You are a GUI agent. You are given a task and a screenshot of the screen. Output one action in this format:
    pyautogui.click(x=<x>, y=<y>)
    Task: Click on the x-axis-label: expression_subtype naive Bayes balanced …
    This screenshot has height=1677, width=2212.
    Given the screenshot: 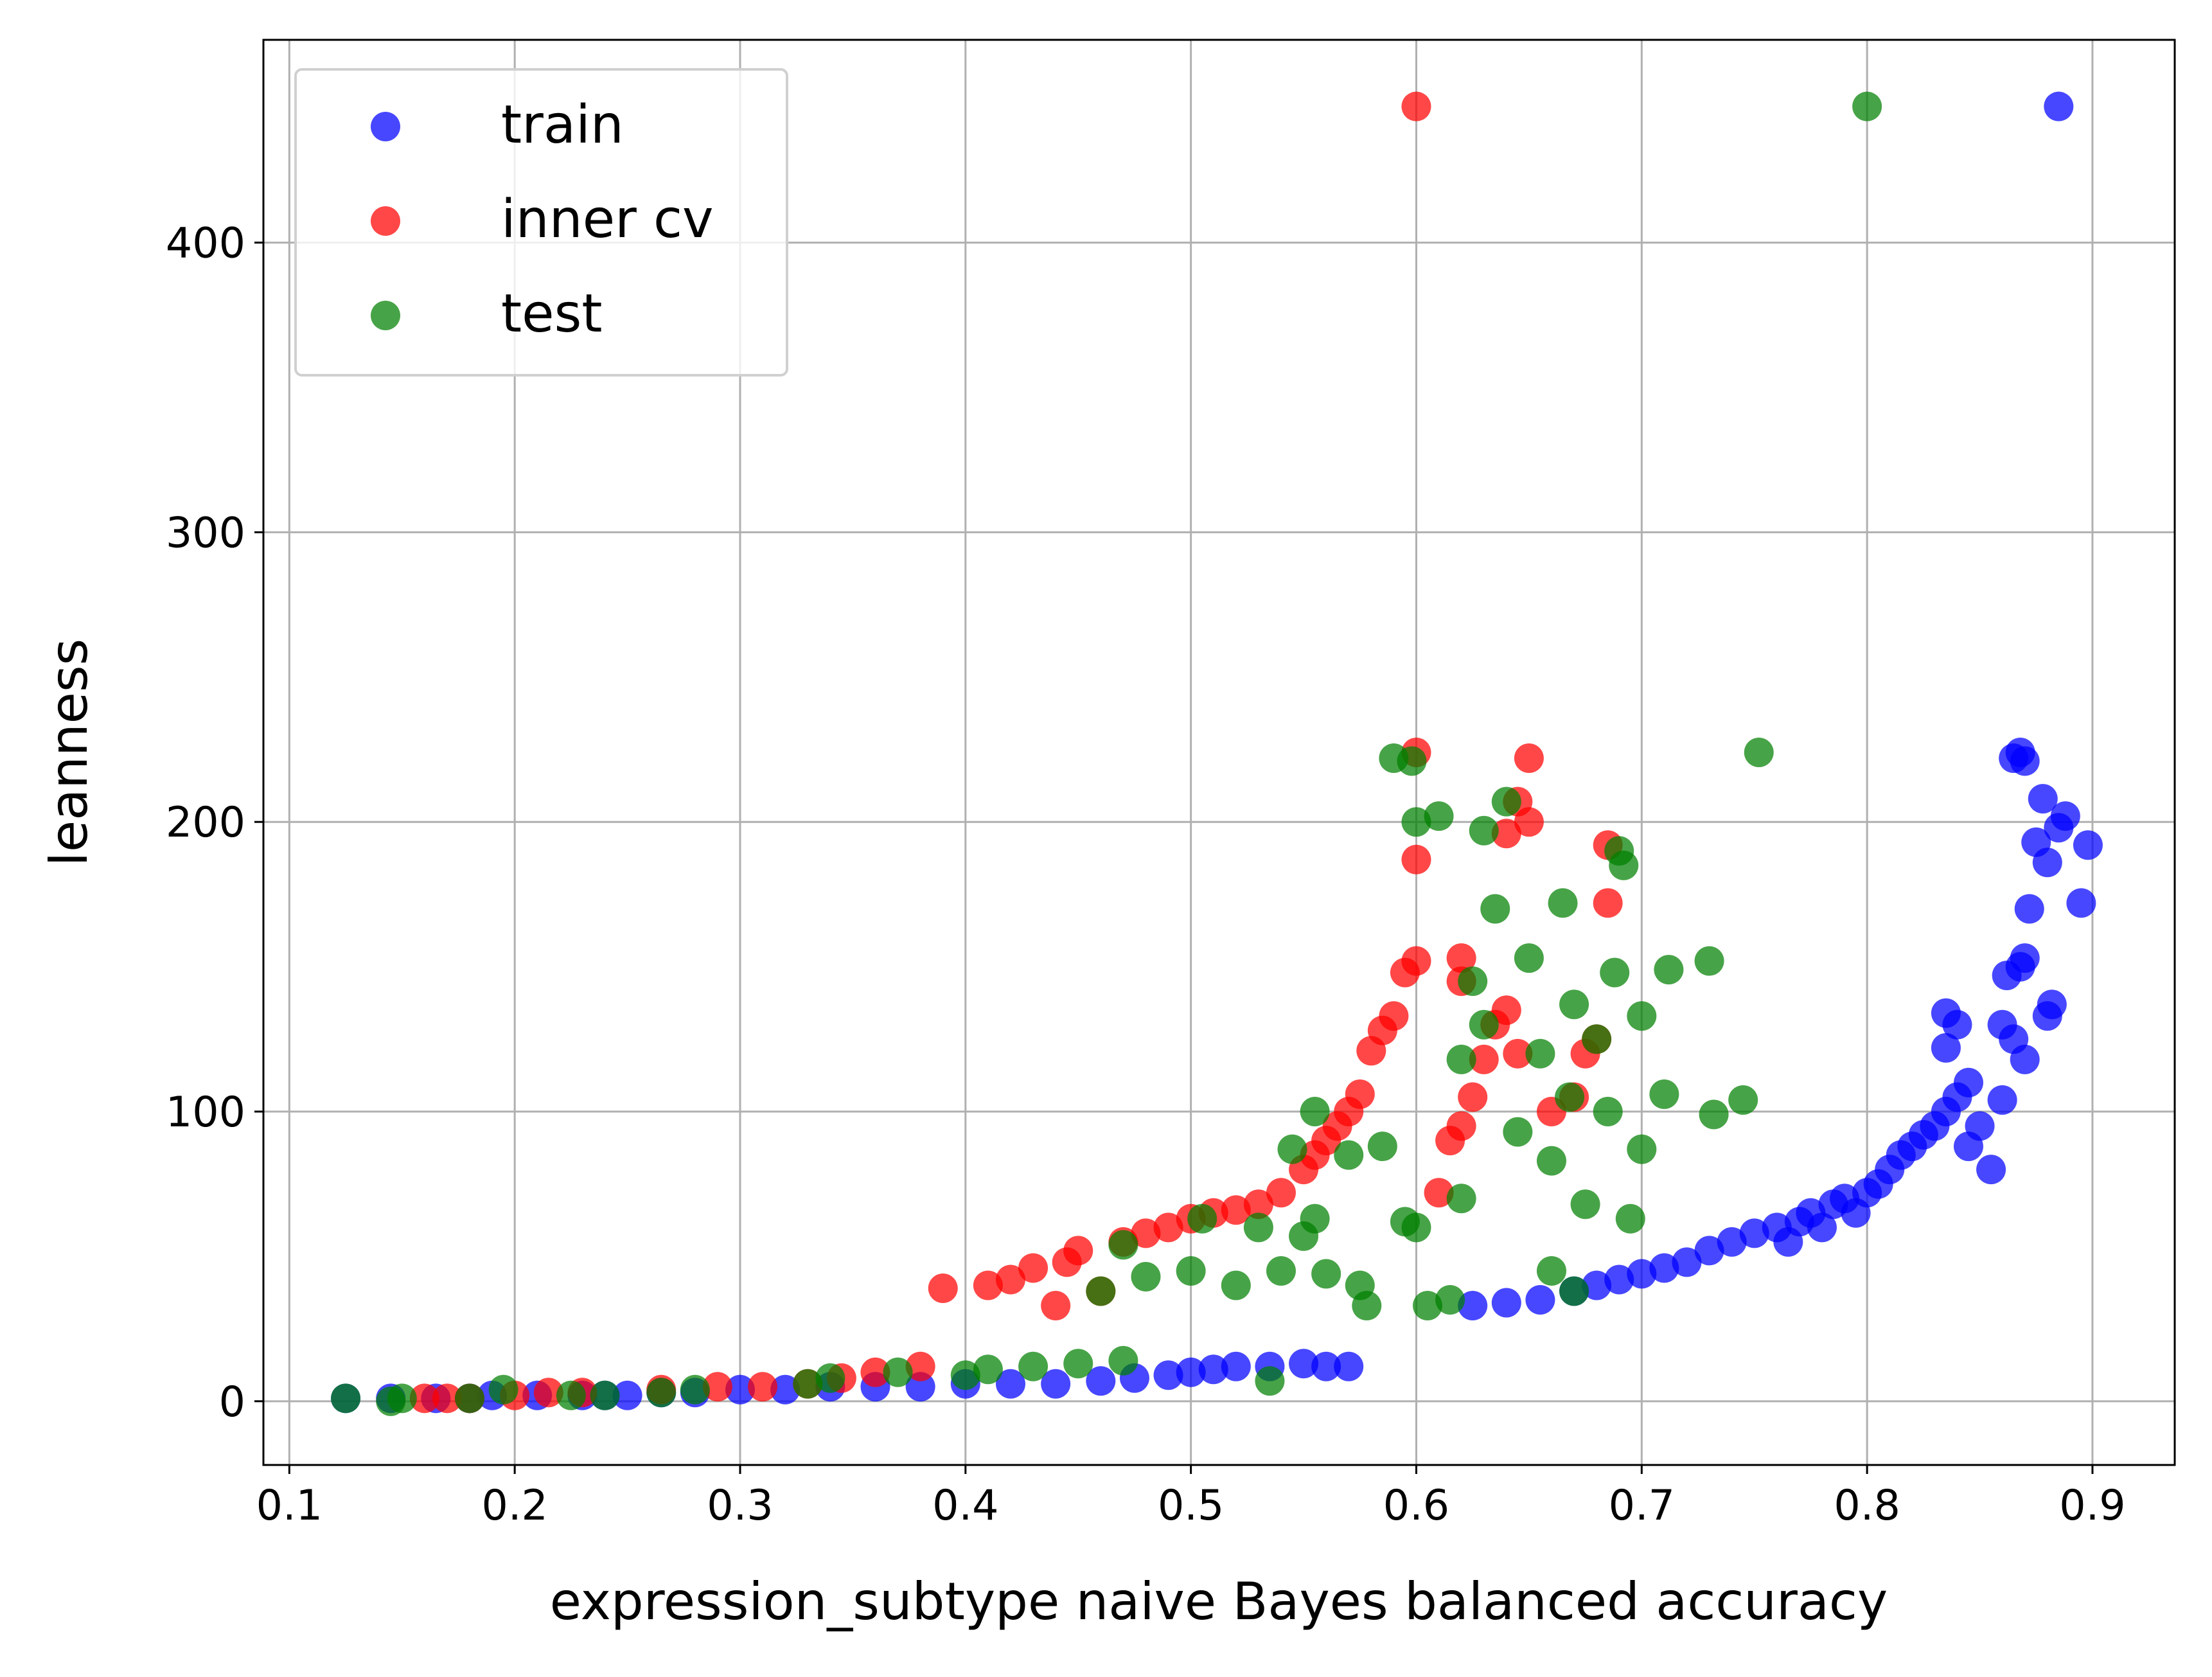 What is the action you would take?
    pyautogui.click(x=1219, y=1602)
    